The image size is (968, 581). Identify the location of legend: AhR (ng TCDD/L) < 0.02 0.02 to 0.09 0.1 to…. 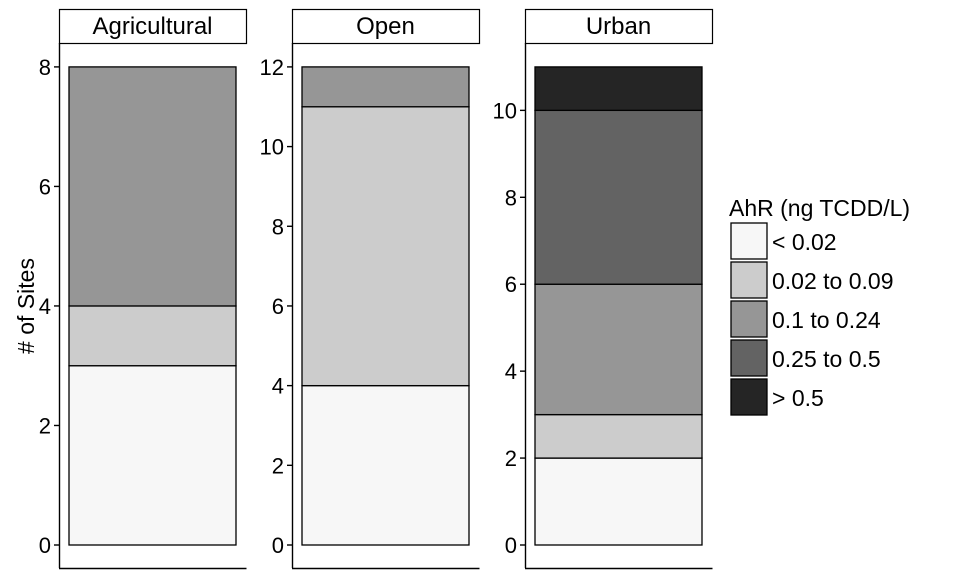
(819, 305).